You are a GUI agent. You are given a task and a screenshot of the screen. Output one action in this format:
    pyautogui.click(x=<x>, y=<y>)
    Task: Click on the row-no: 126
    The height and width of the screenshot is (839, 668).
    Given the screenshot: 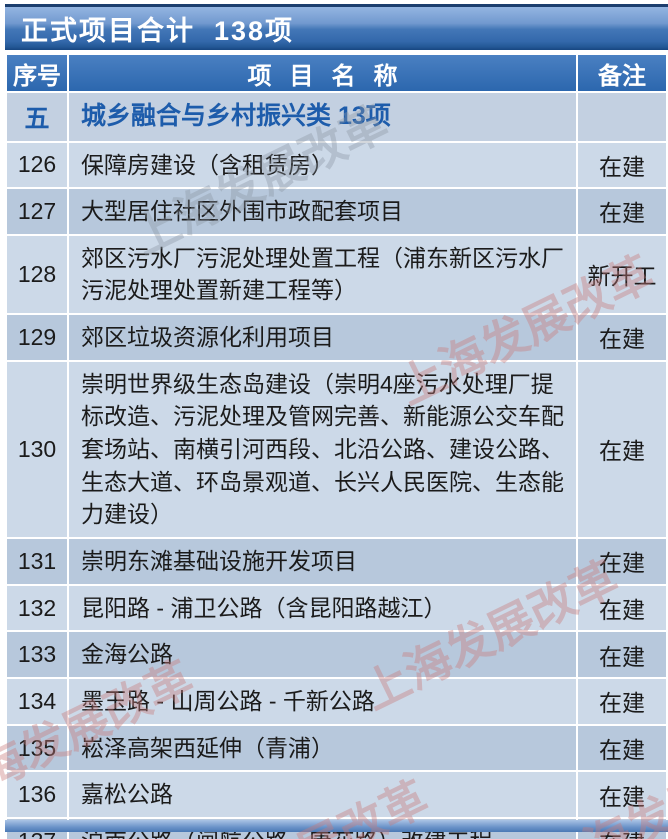 What is the action you would take?
    pyautogui.click(x=37, y=165)
    